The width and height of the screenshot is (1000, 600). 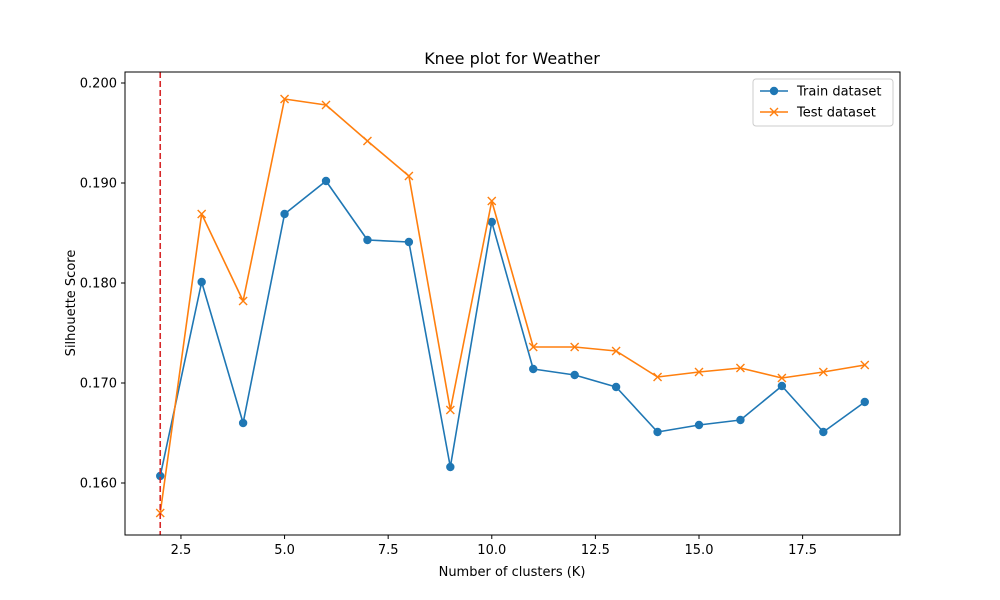 I want to click on y-tick-label: 0.180, so click(x=98, y=284).